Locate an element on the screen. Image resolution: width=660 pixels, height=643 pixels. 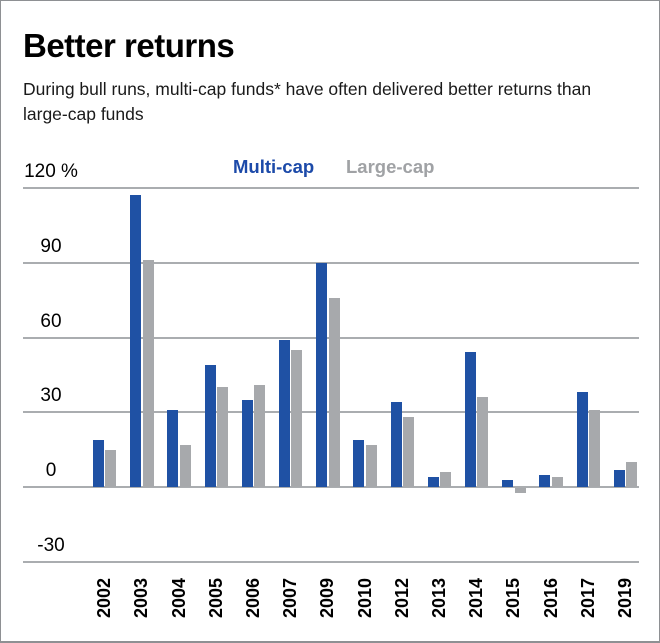
x-axis-label-2007: 2007 is located at coordinates (290, 598).